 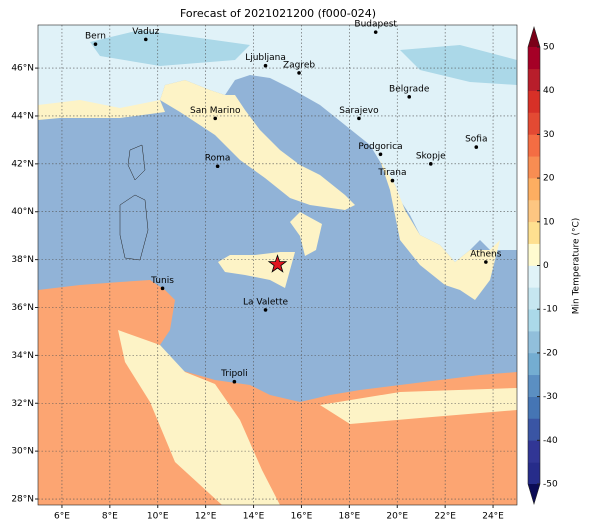 I want to click on x-tick-label: 22°E, so click(x=445, y=517).